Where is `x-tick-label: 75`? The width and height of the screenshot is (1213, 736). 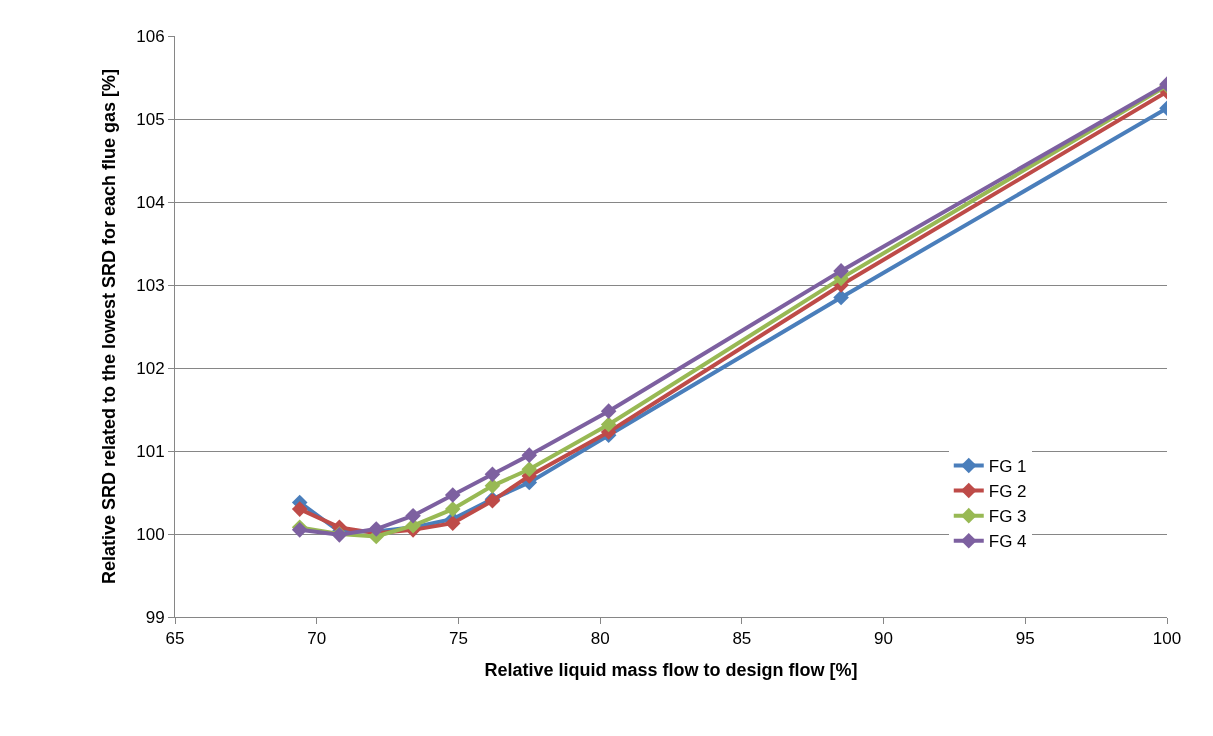 x-tick-label: 75 is located at coordinates (458, 639).